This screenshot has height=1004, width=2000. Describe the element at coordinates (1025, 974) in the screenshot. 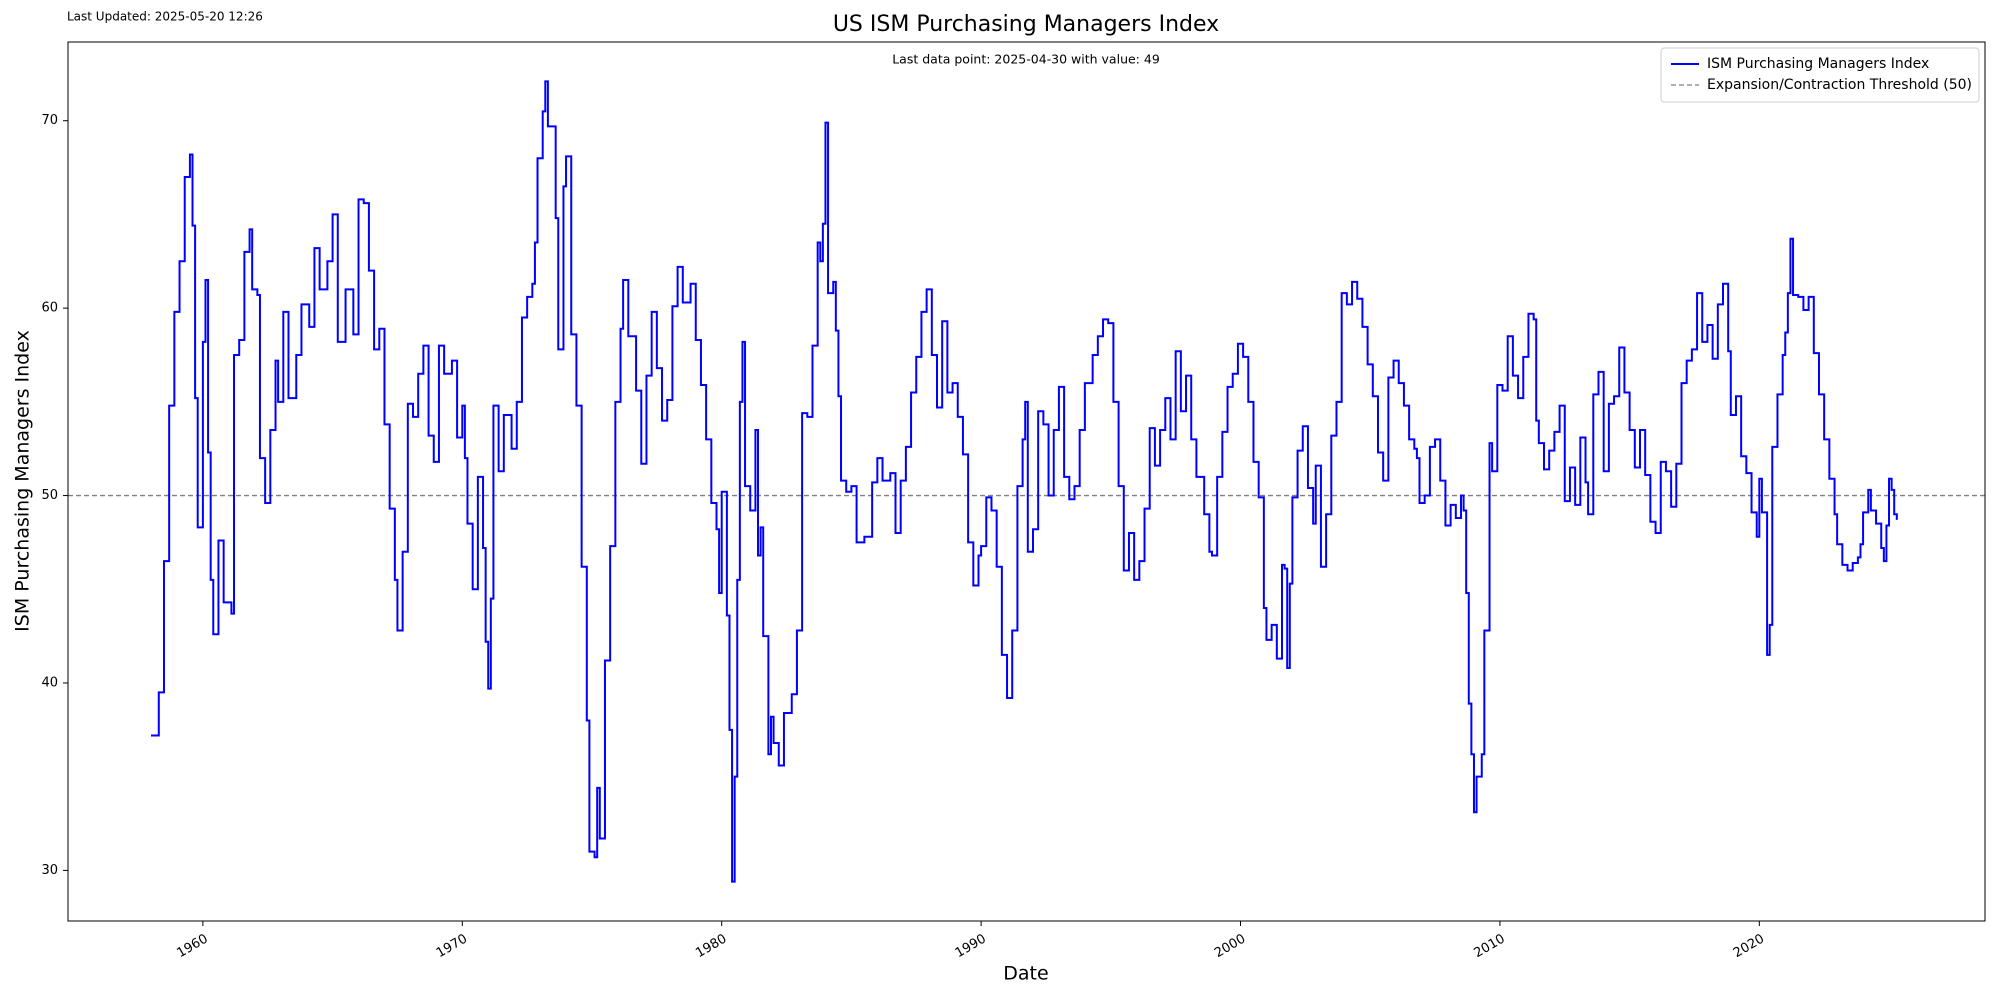

I see `x-axis-label: Date` at that location.